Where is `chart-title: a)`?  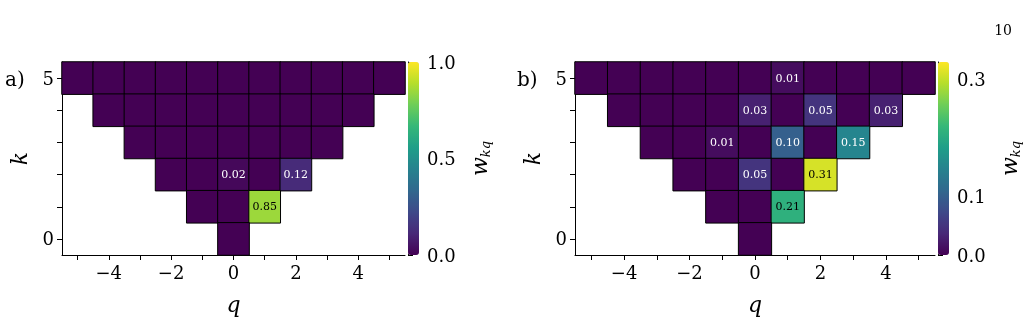 chart-title: a) is located at coordinates (15, 79).